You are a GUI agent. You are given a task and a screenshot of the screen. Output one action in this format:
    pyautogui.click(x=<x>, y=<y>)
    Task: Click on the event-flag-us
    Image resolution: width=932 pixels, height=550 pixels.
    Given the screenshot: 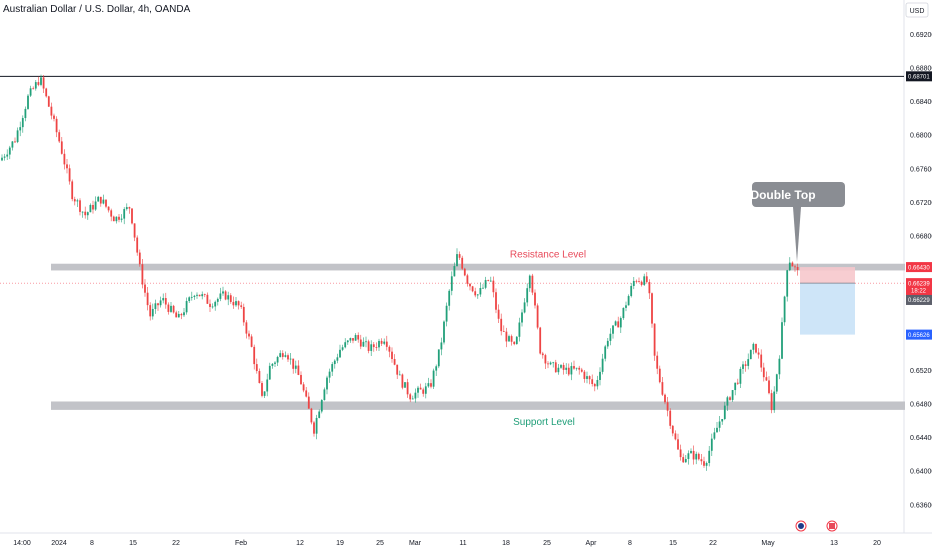 What is the action you would take?
    pyautogui.click(x=832, y=526)
    